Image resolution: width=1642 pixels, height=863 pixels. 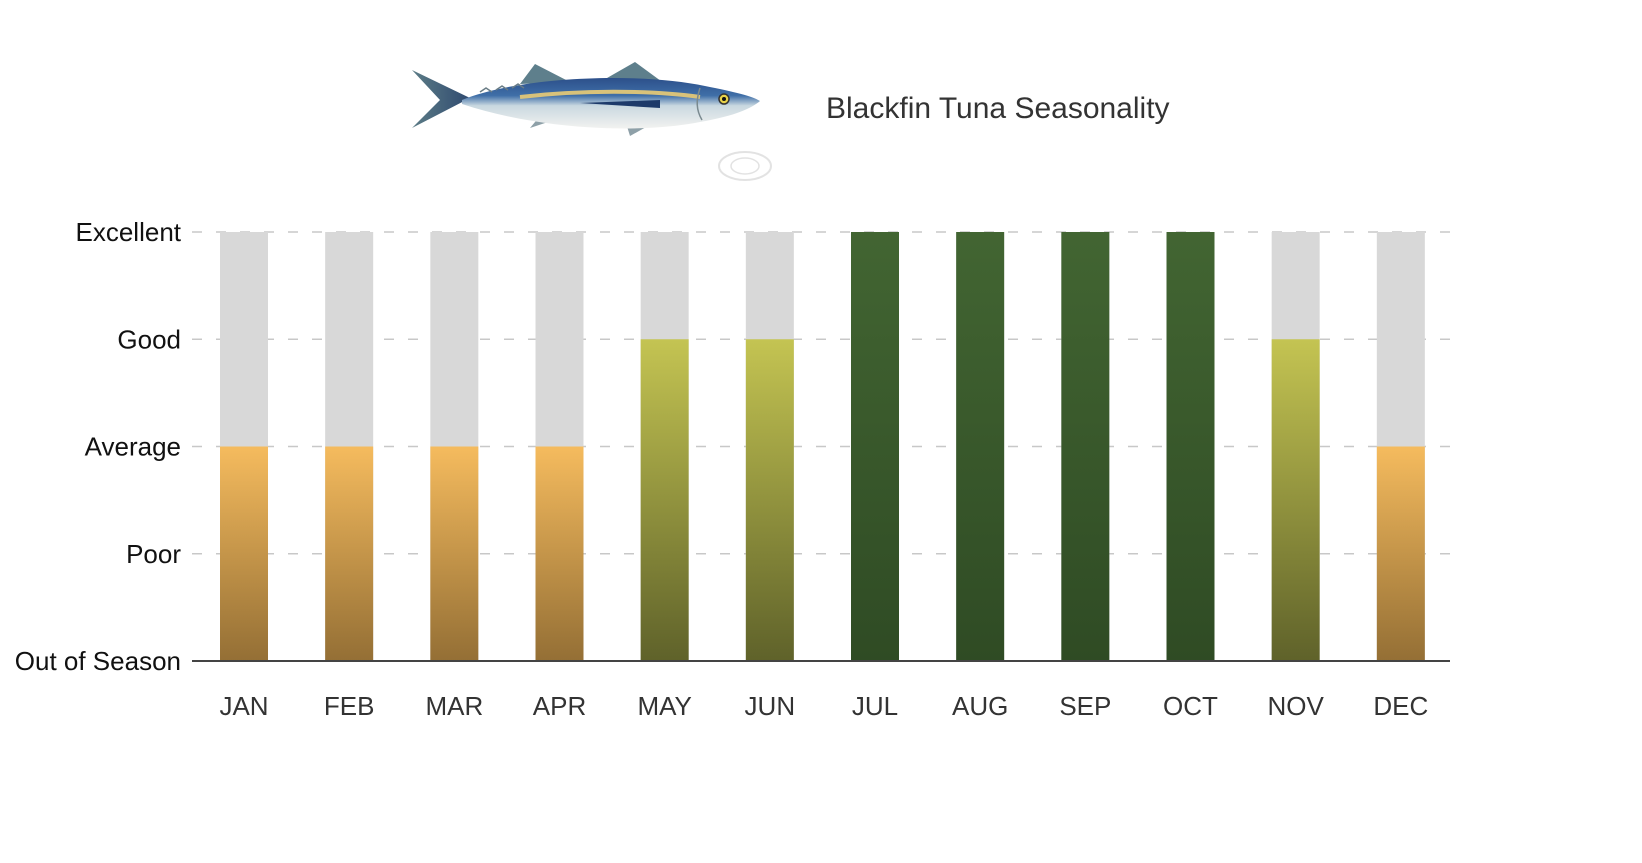 I want to click on bar-feb, so click(x=349, y=553).